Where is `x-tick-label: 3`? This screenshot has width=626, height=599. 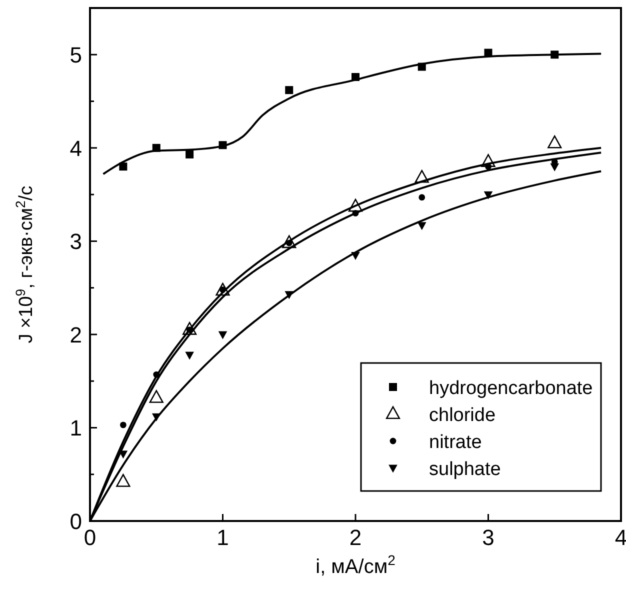
x-tick-label: 3 is located at coordinates (488, 537).